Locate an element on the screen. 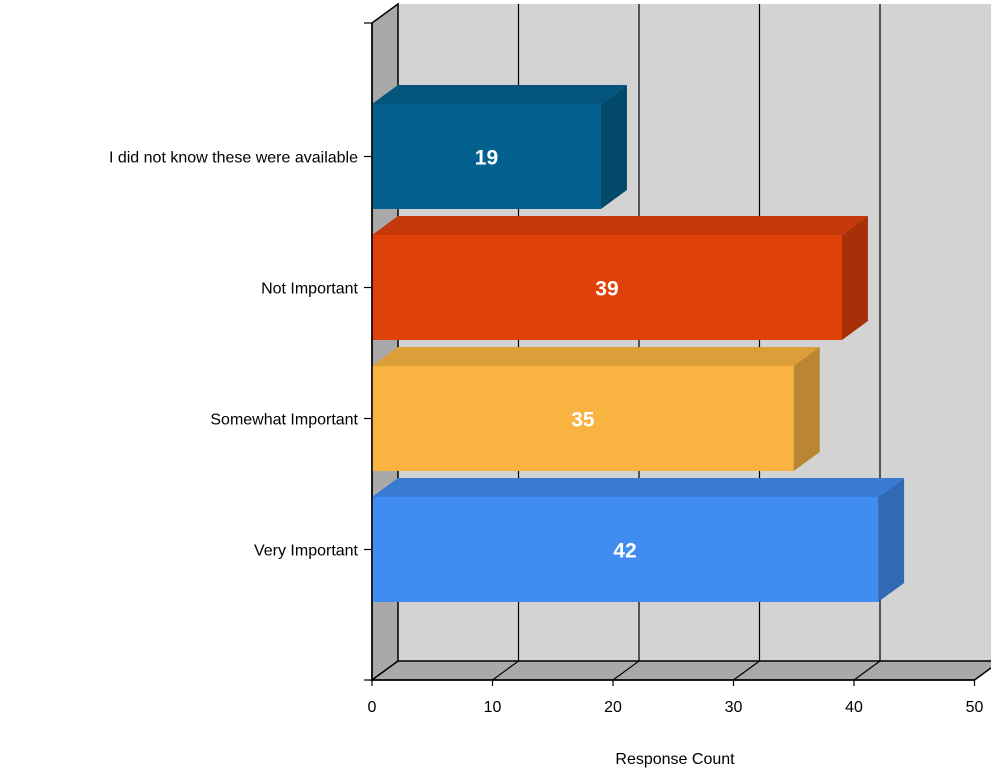 This screenshot has height=780, width=991. y-tick-label: Very Important is located at coordinates (306, 551).